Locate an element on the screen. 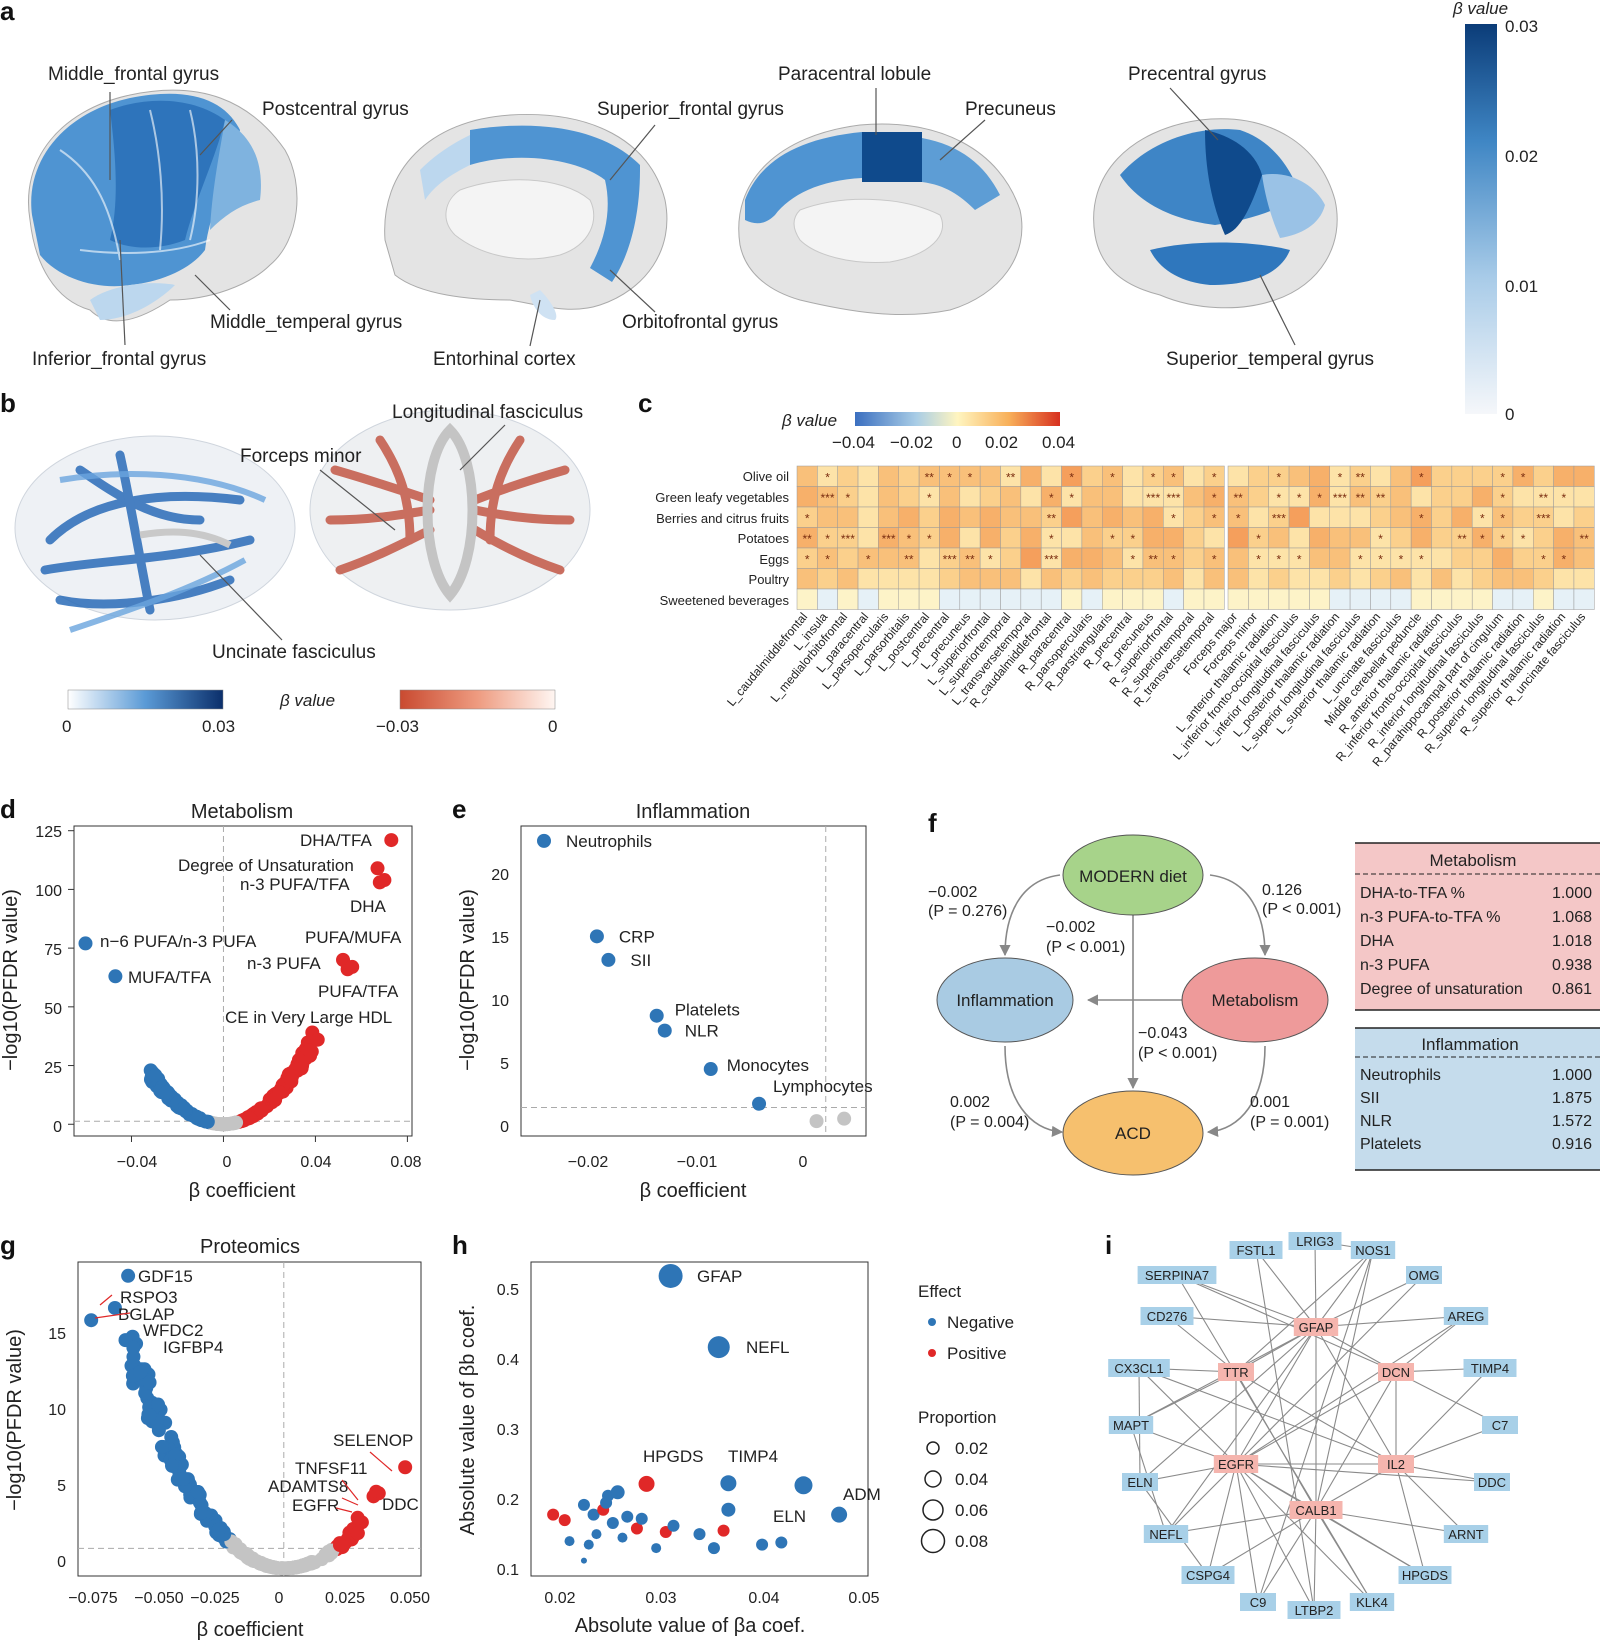 Image resolution: width=1600 pixels, height=1641 pixels. chart-h-frame is located at coordinates (699, 1419).